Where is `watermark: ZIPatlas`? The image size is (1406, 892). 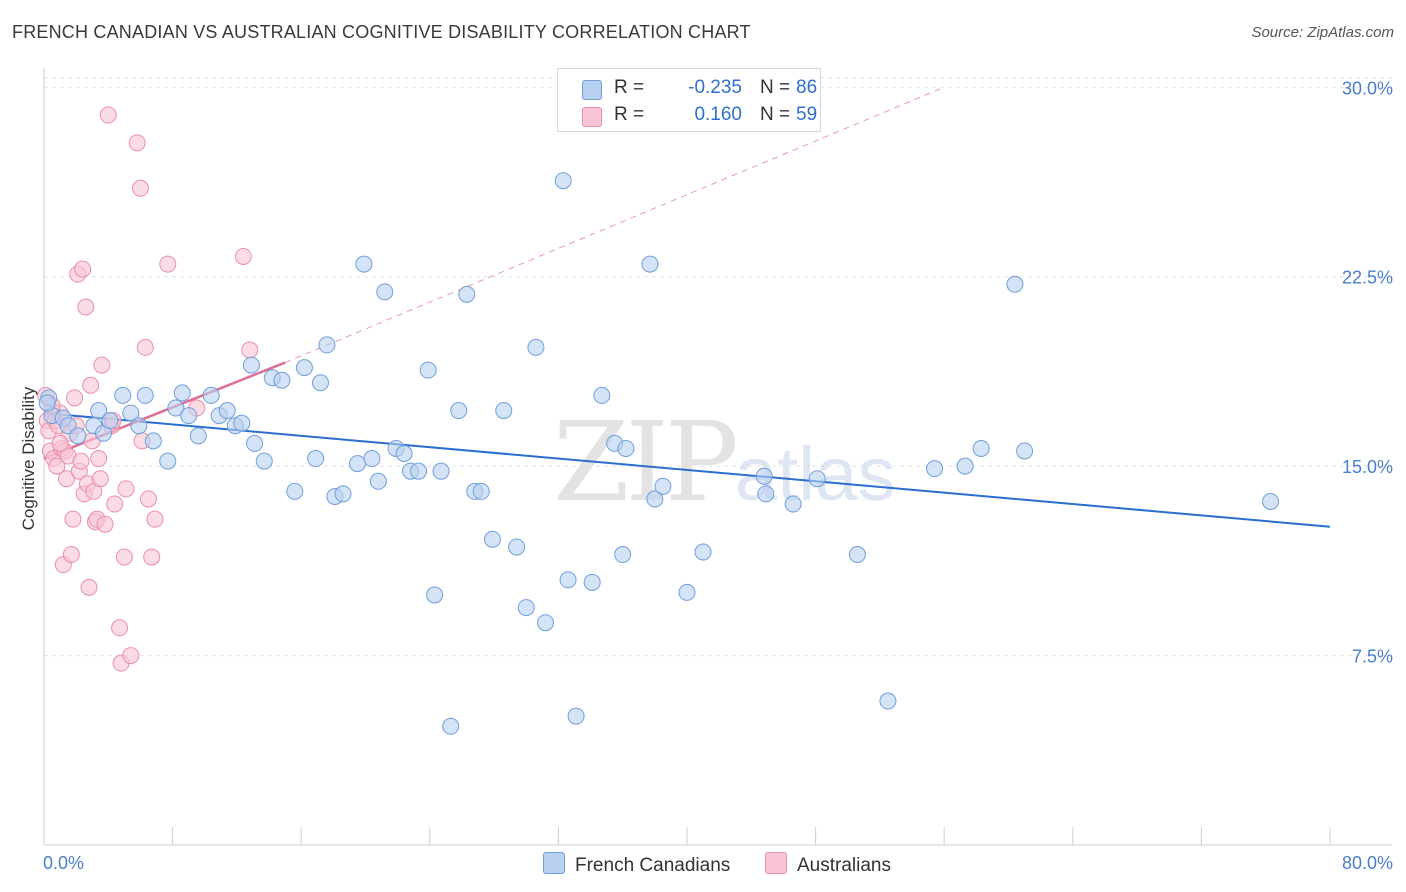 watermark: ZIPatlas is located at coordinates (724, 462).